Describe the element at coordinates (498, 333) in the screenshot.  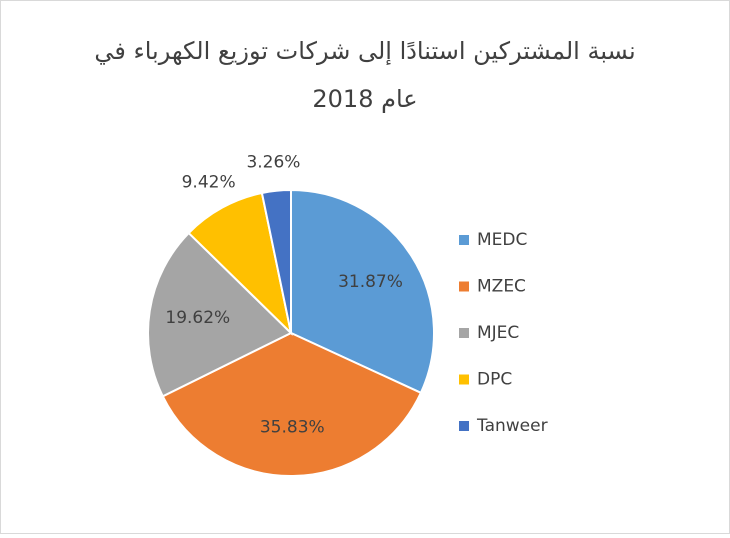
I see `legend-label: MJEC` at that location.